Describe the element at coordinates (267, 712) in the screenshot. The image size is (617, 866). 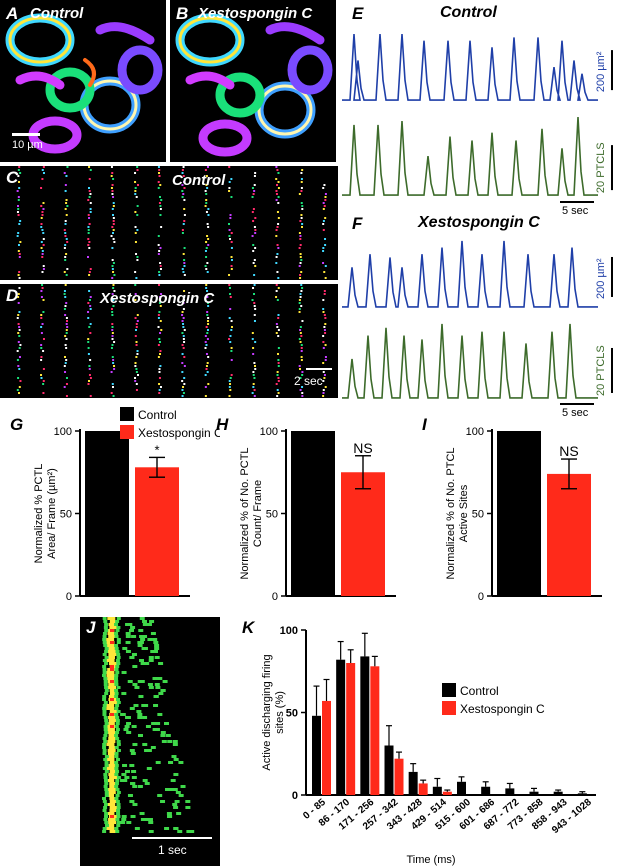
I see `y-axis-title-line: Active discharging firing` at that location.